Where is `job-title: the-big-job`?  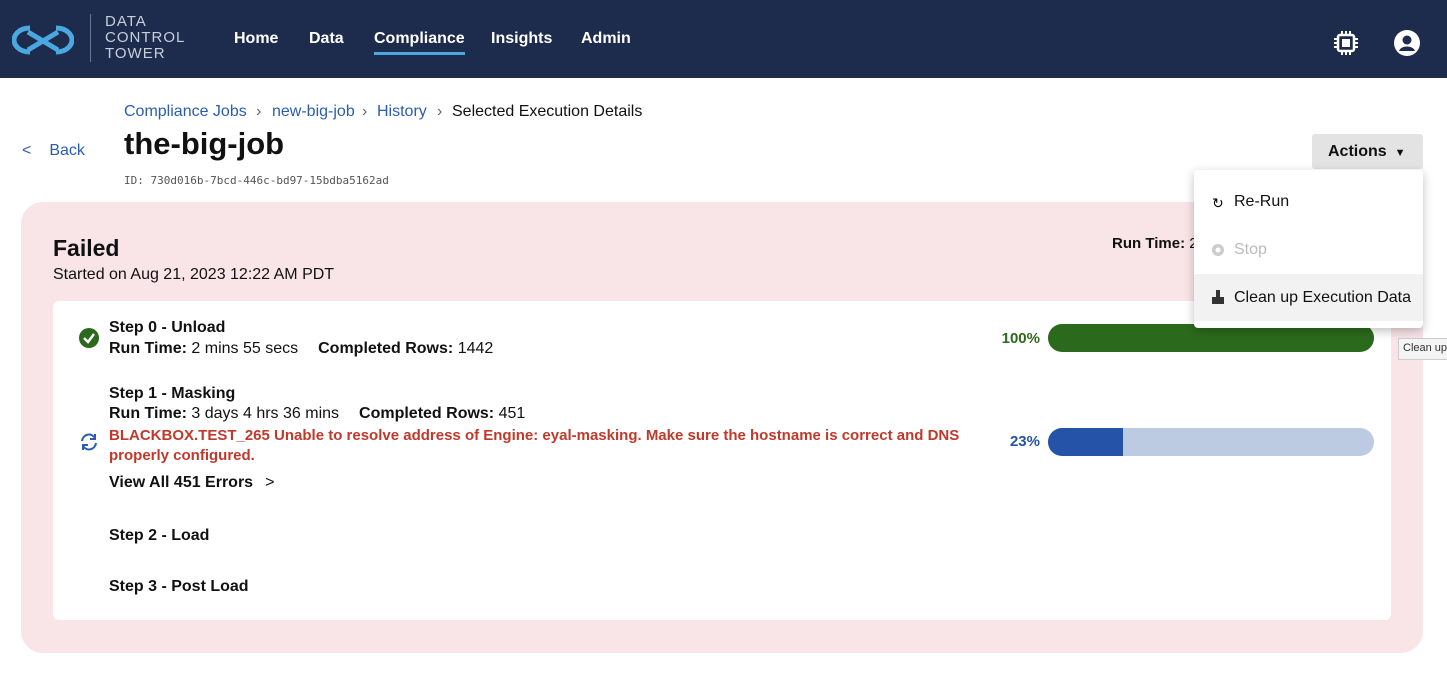
job-title: the-big-job is located at coordinates (204, 143).